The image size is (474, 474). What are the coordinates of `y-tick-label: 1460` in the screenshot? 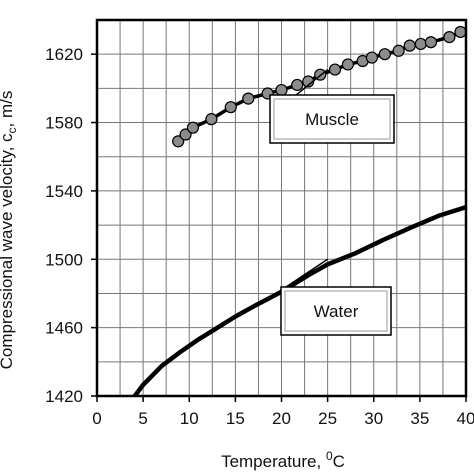 It's located at (64, 328).